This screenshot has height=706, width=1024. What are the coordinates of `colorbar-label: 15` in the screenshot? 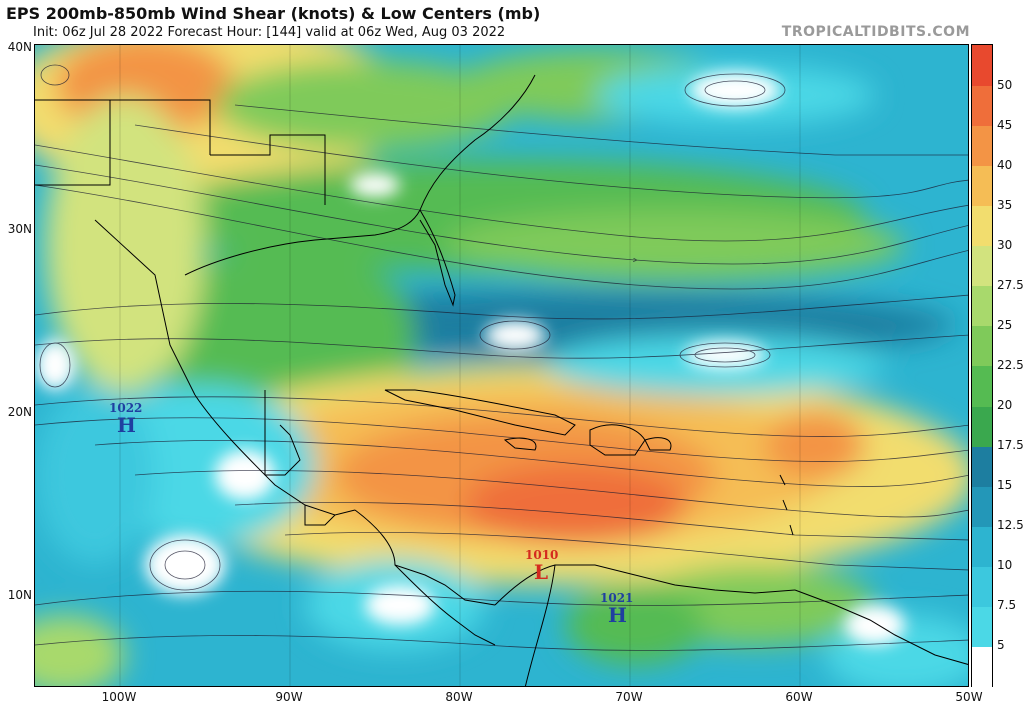 It's located at (1005, 485).